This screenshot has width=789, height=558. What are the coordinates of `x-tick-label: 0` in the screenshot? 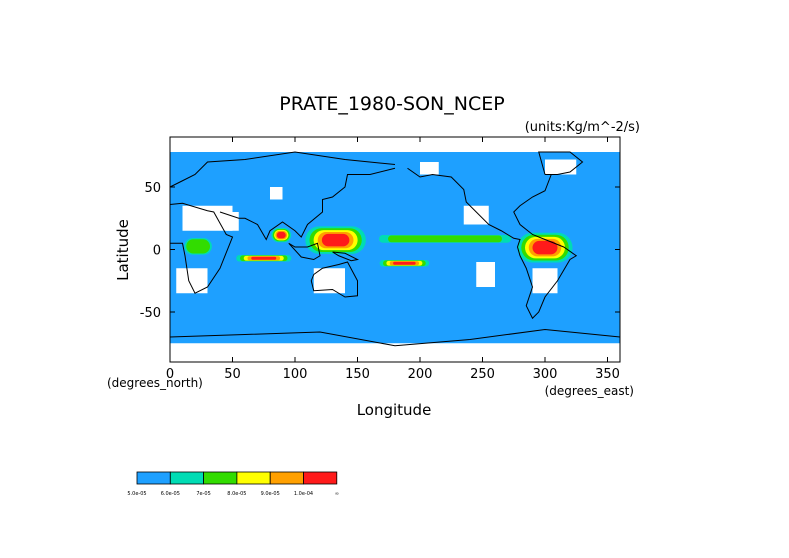 It's located at (170, 374).